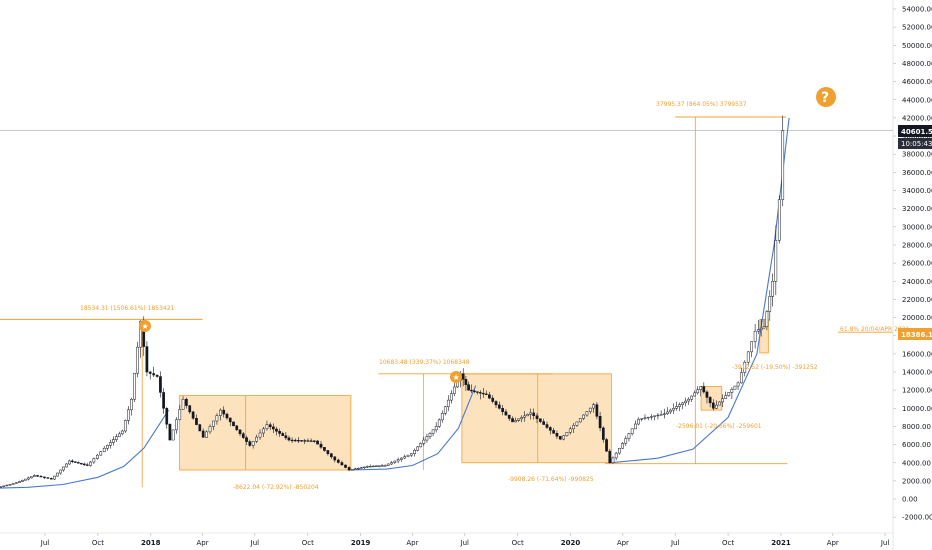 Image resolution: width=932 pixels, height=550 pixels. I want to click on y-tick-label: 34000.00, so click(917, 191).